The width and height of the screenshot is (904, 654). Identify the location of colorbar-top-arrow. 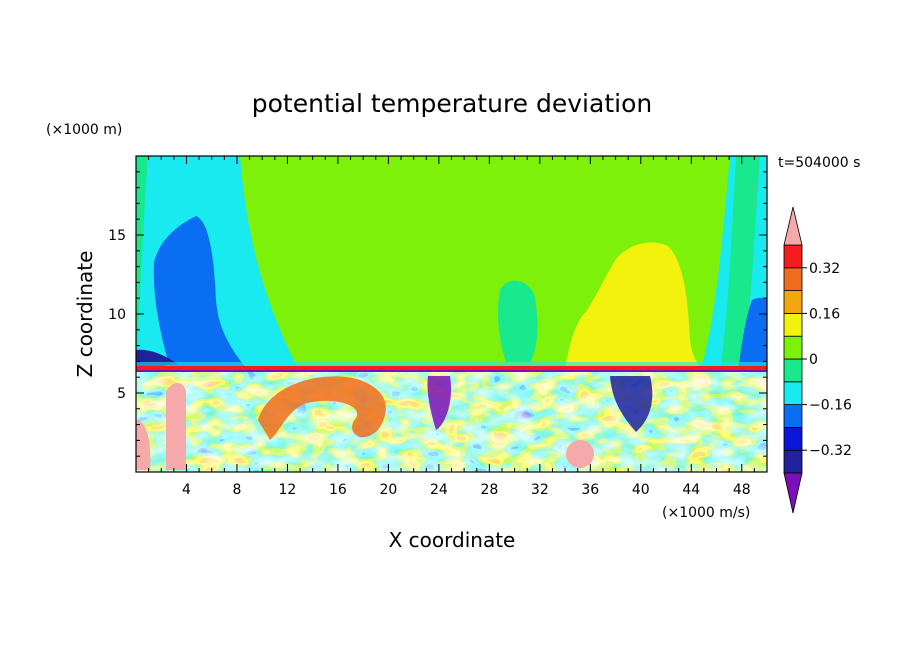
(793, 226).